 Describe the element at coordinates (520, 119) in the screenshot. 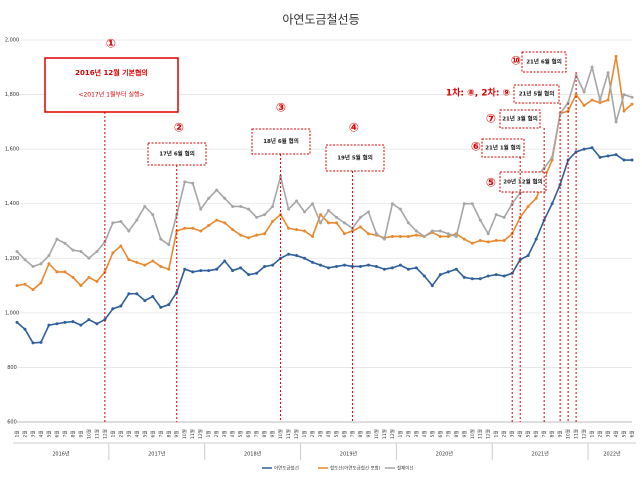

I see `annotation-text: 21년 3월 협의` at that location.